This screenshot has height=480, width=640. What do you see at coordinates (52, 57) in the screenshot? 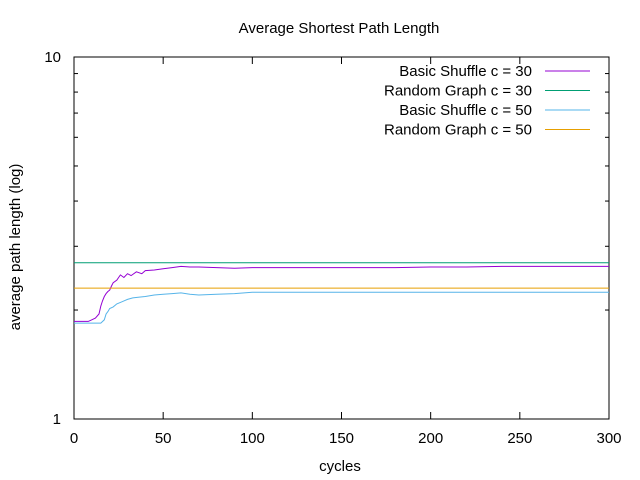
I see `y-tick-label: 10` at bounding box center [52, 57].